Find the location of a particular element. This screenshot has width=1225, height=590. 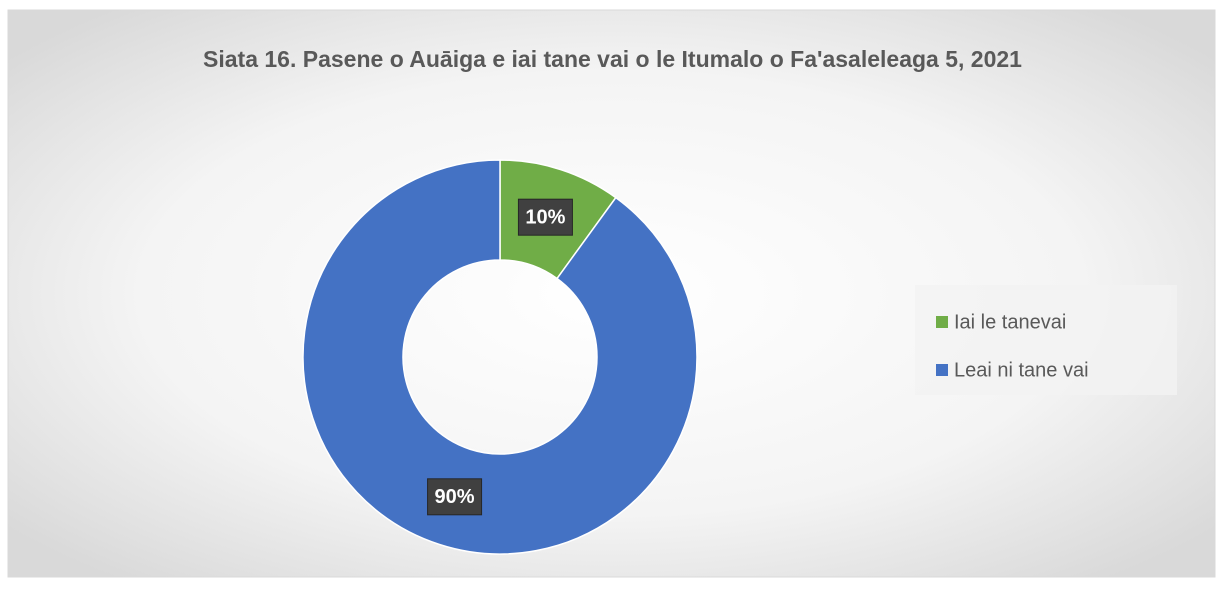

legend-label: Leai ni tane vai is located at coordinates (1021, 370).